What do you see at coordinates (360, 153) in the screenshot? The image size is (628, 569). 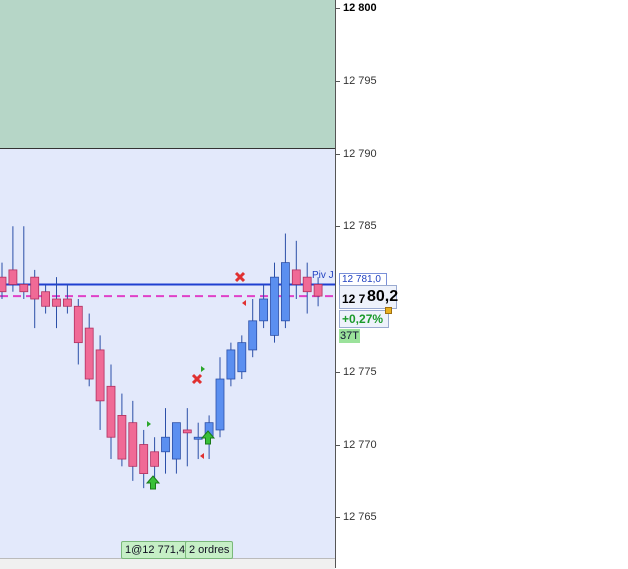 I see `axis-tick-label: 12 790` at bounding box center [360, 153].